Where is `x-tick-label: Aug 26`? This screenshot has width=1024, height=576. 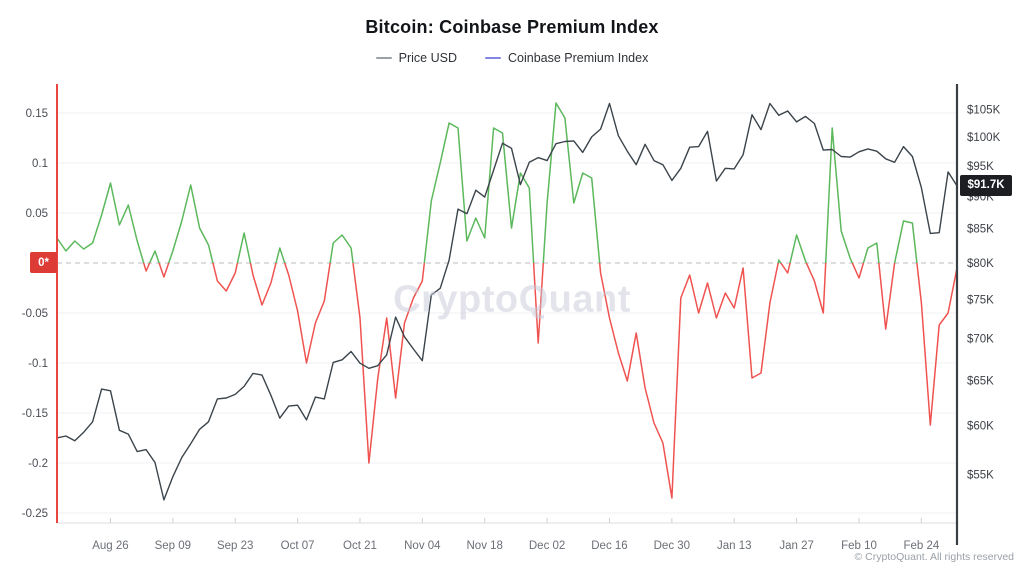 x-tick-label: Aug 26 is located at coordinates (110, 546).